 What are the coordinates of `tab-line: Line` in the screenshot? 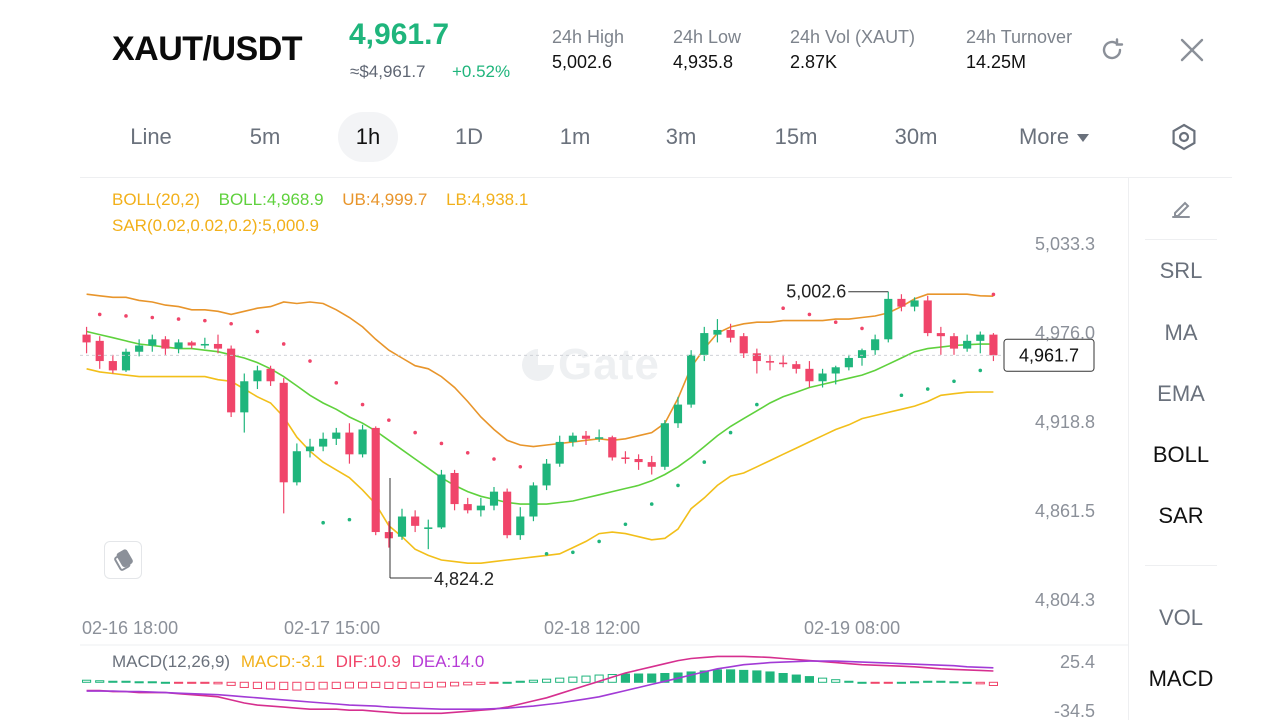 It's located at (151, 136).